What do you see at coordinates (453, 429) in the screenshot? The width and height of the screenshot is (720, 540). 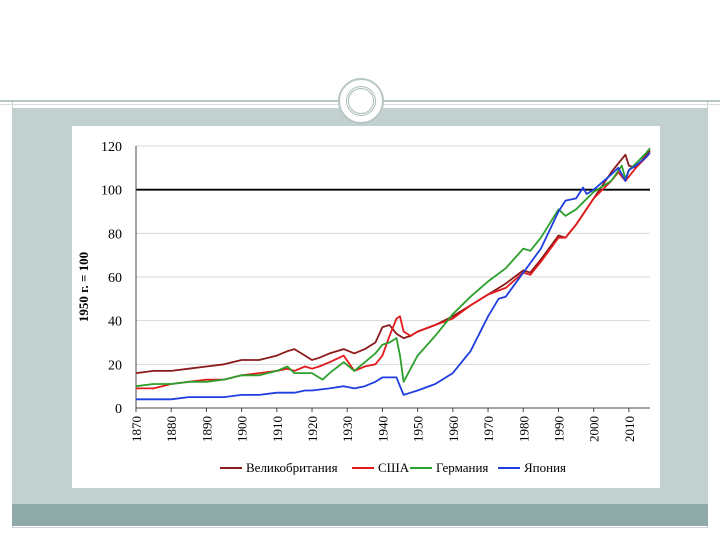 I see `x-tick-label-1960: 1960` at bounding box center [453, 429].